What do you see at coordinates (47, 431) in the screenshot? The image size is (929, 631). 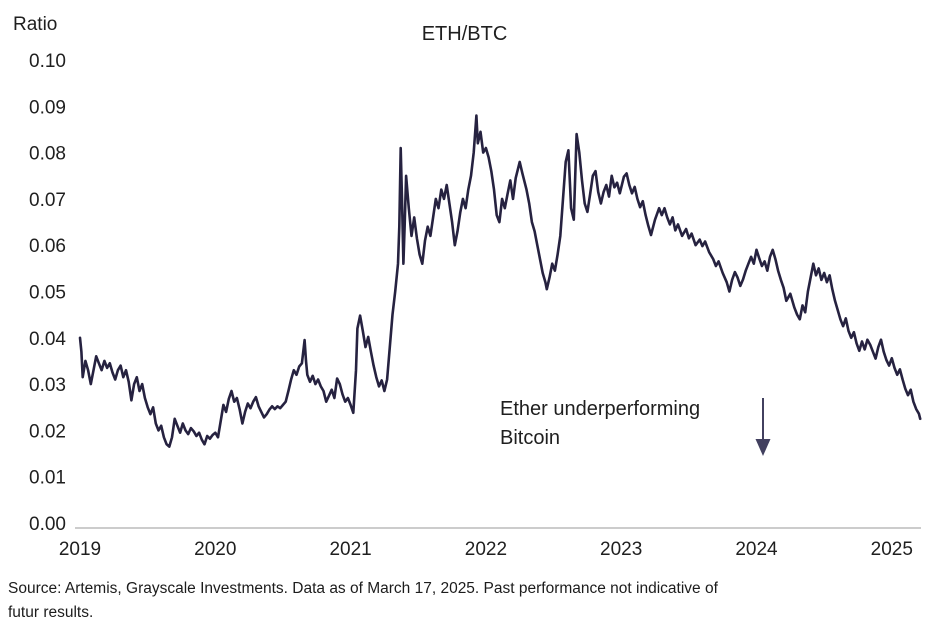 I see `y-tick-label: 0.02` at bounding box center [47, 431].